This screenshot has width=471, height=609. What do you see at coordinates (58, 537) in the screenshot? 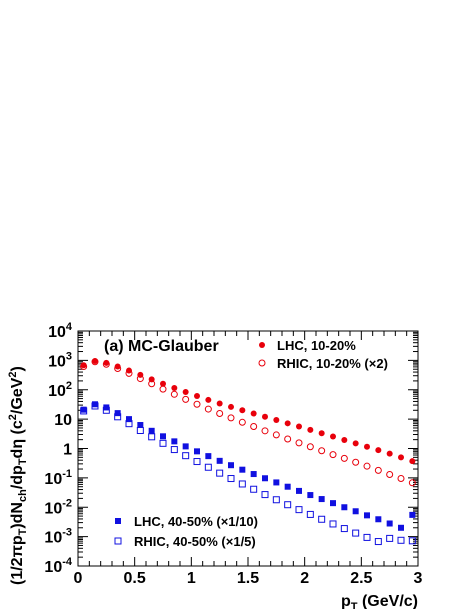
I see `y-tick-label: 10⁻³` at bounding box center [58, 537].